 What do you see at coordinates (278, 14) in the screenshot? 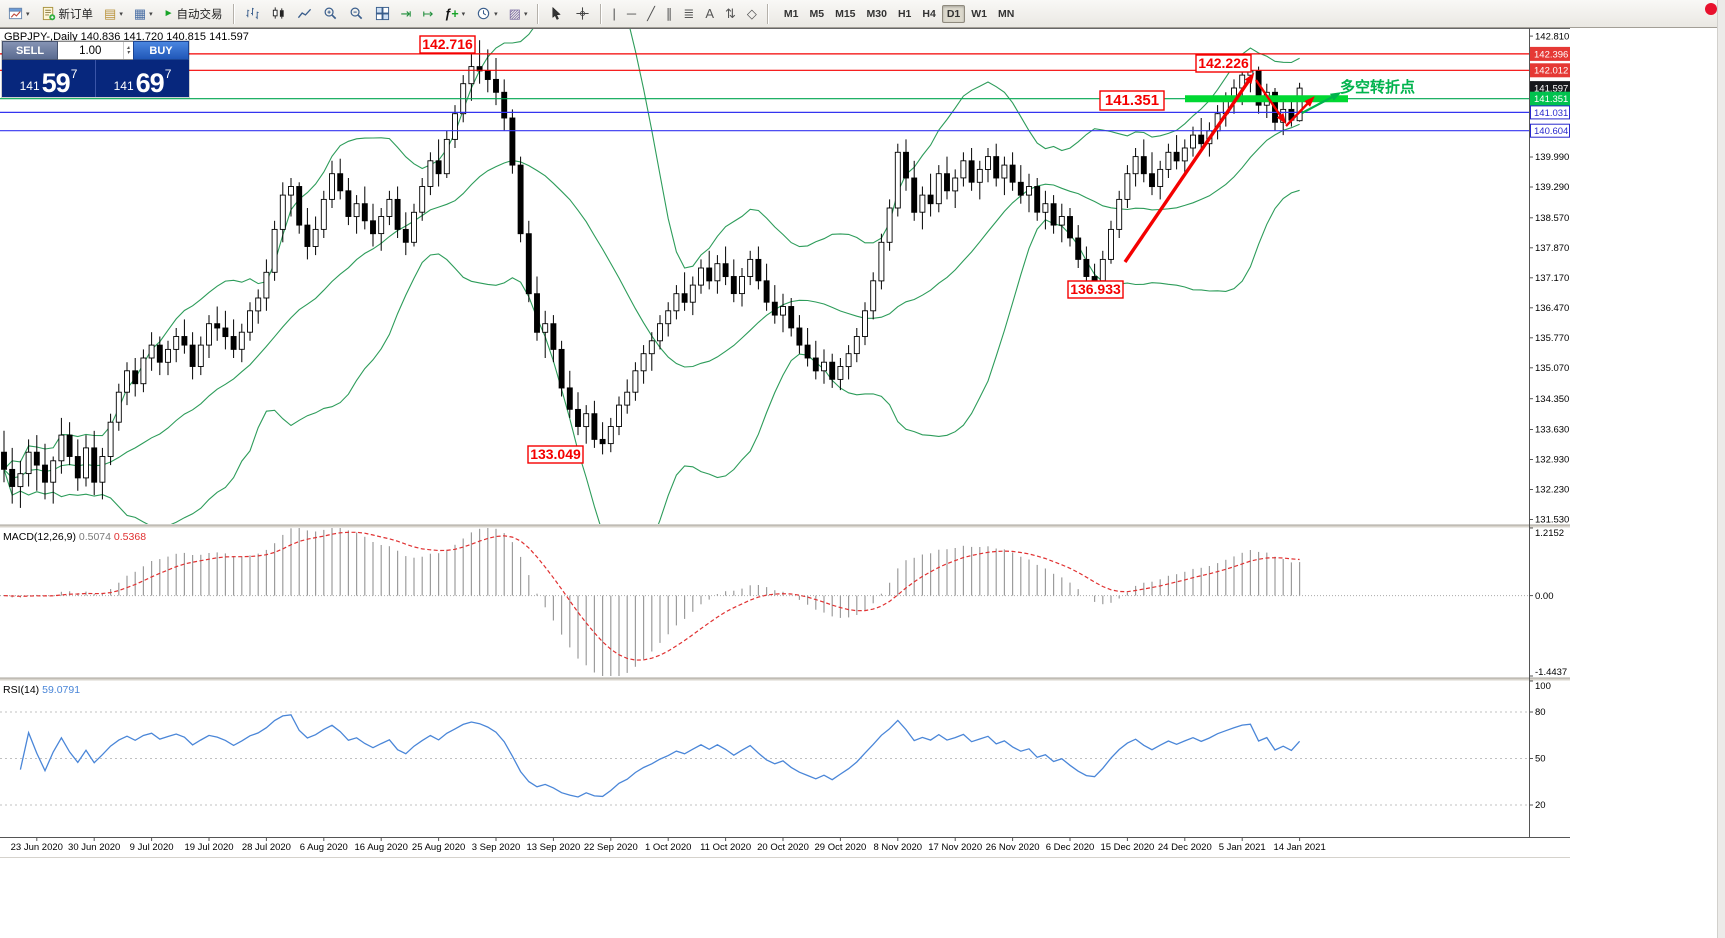
I see `candlestick-chart-button` at bounding box center [278, 14].